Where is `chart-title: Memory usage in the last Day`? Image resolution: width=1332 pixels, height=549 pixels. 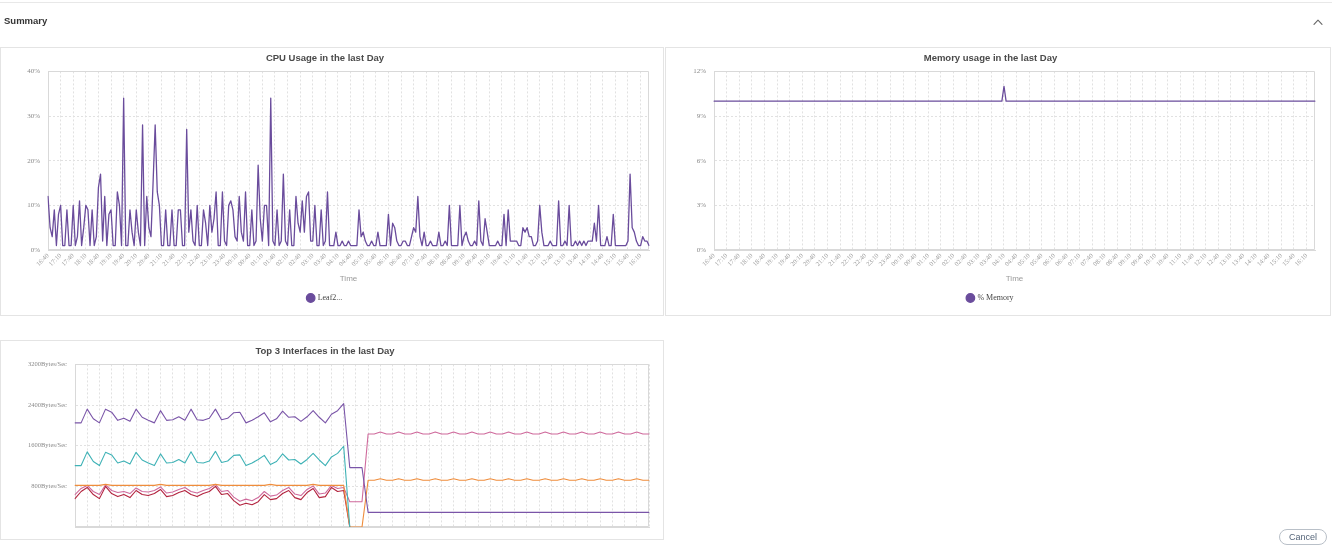 chart-title: Memory usage in the last Day is located at coordinates (990, 58).